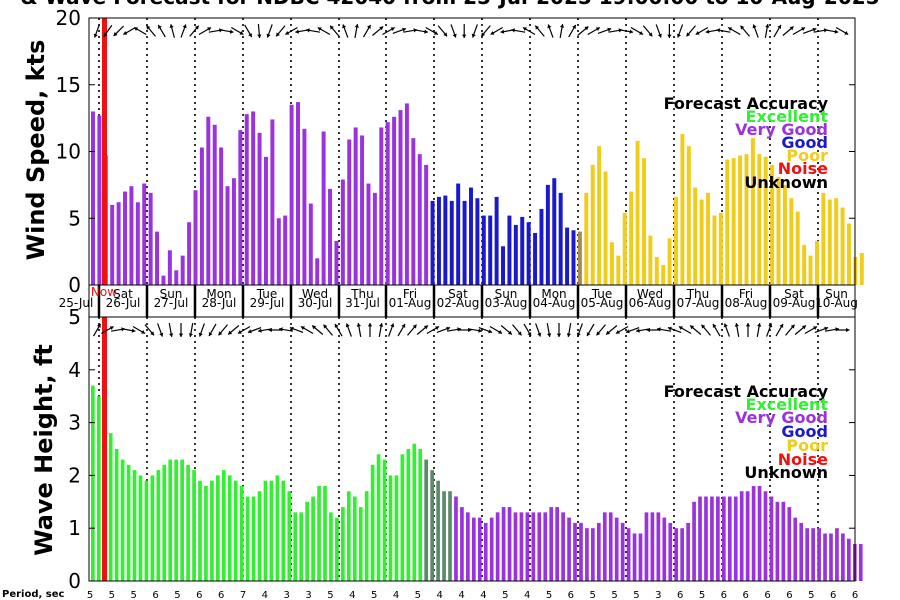 The image size is (900, 600). What do you see at coordinates (787, 116) in the screenshot?
I see `legend-excellent: Excellent` at bounding box center [787, 116].